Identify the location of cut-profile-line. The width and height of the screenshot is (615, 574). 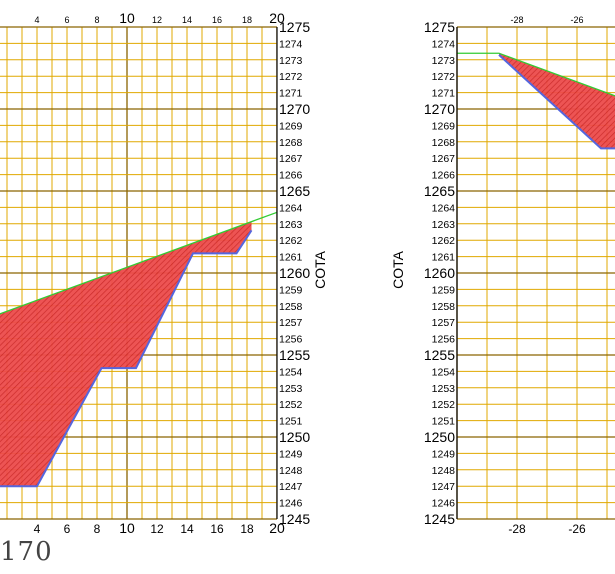
(556, 102).